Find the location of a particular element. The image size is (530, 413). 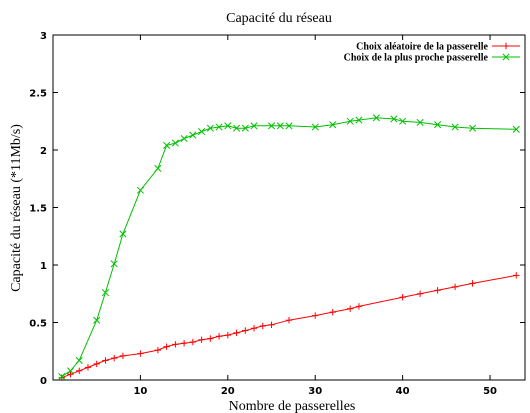

y-tick-label: 0.5 is located at coordinates (38, 324).